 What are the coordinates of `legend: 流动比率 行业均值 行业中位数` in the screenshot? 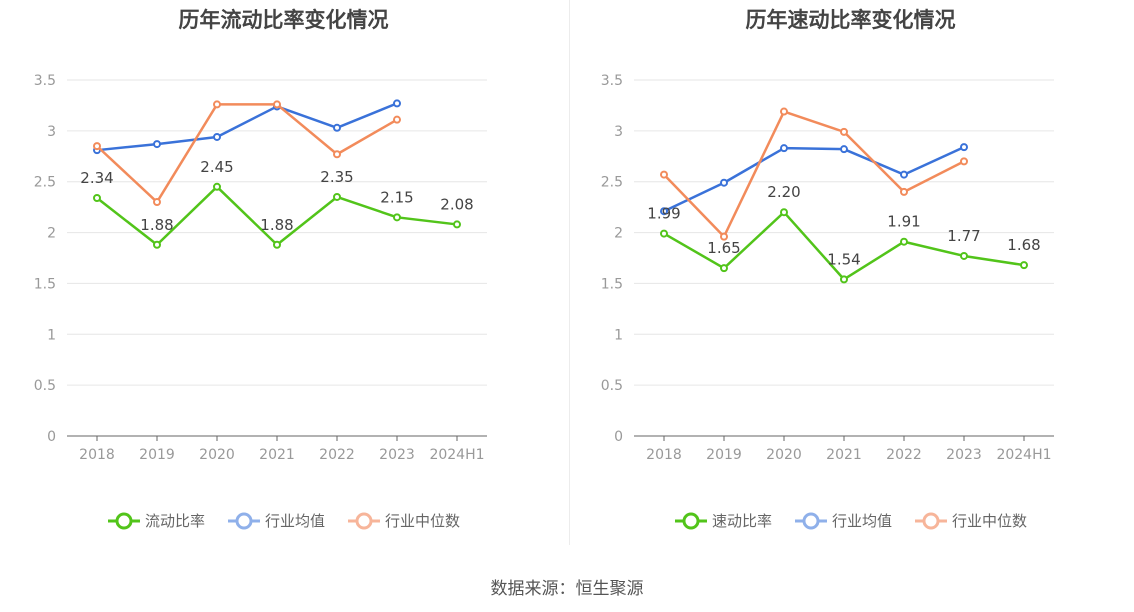 It's located at (283, 520).